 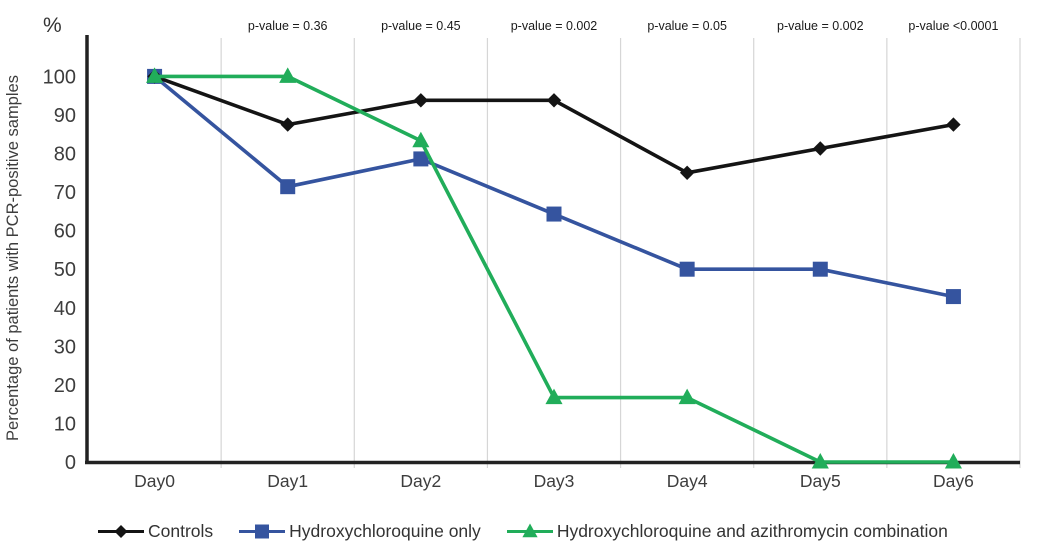 I want to click on legend-label-hydroxychloroquine-only: Hydroxychloroquine only, so click(x=385, y=531).